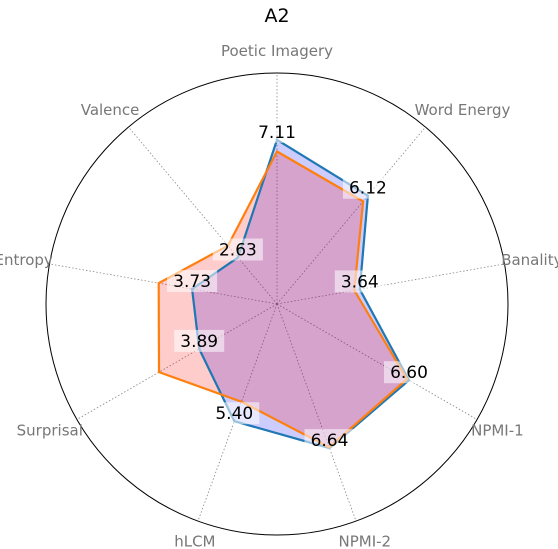 This screenshot has width=558, height=549. I want to click on value-label-text: 3.89, so click(199, 342).